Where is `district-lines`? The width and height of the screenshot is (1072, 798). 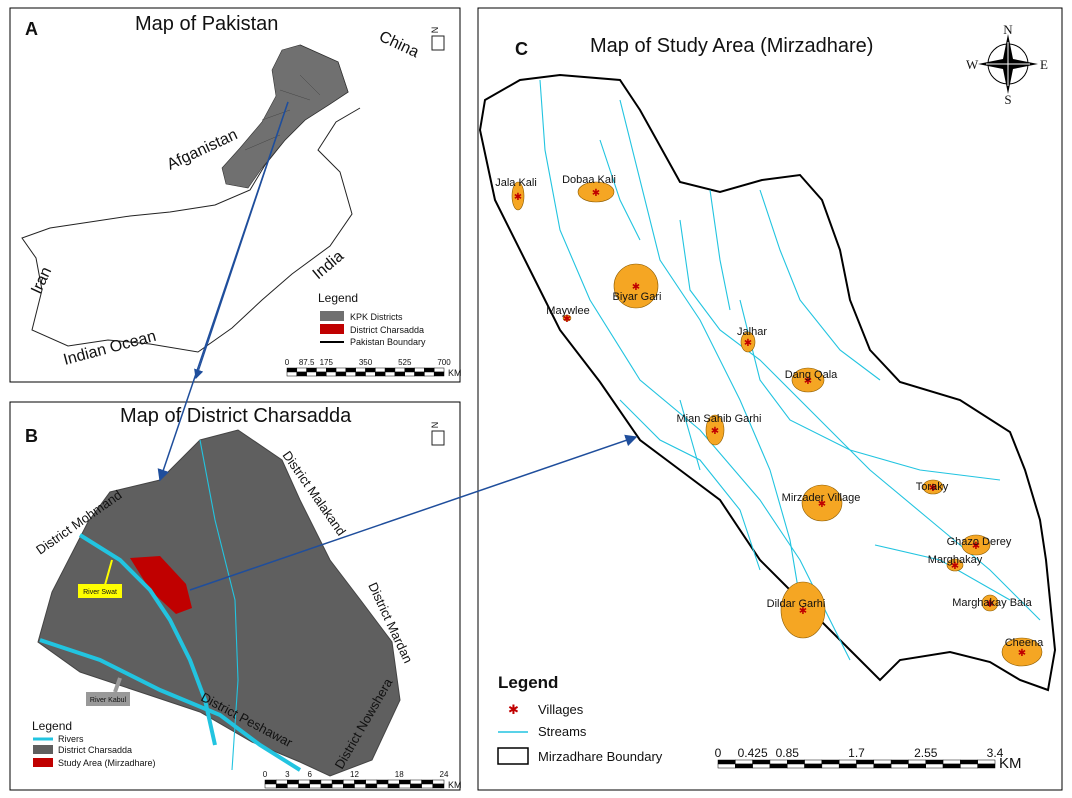 district-lines is located at coordinates (282, 112).